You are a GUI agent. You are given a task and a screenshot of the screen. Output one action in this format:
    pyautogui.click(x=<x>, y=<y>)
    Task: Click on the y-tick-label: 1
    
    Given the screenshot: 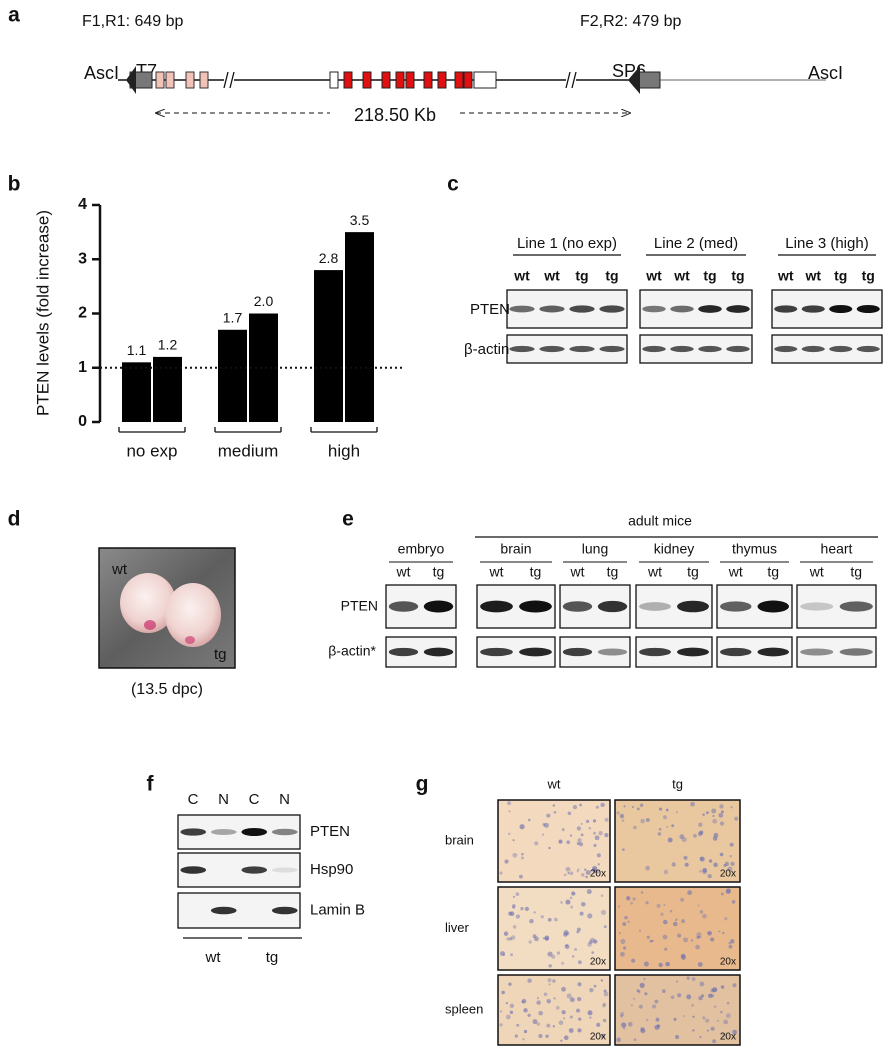 What is the action you would take?
    pyautogui.click(x=82, y=367)
    